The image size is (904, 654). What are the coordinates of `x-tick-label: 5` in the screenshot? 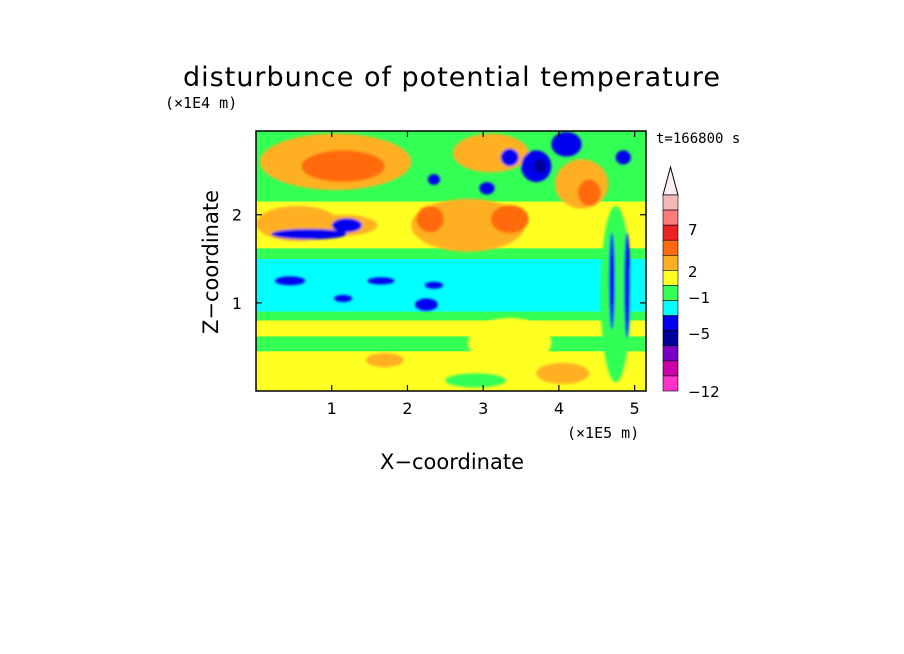 It's located at (635, 408).